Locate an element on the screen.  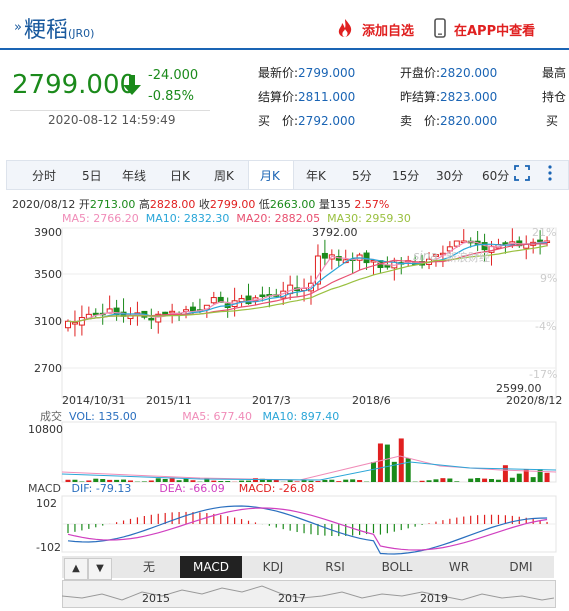
watermark: 新浪财经 is located at coordinates (468, 257).